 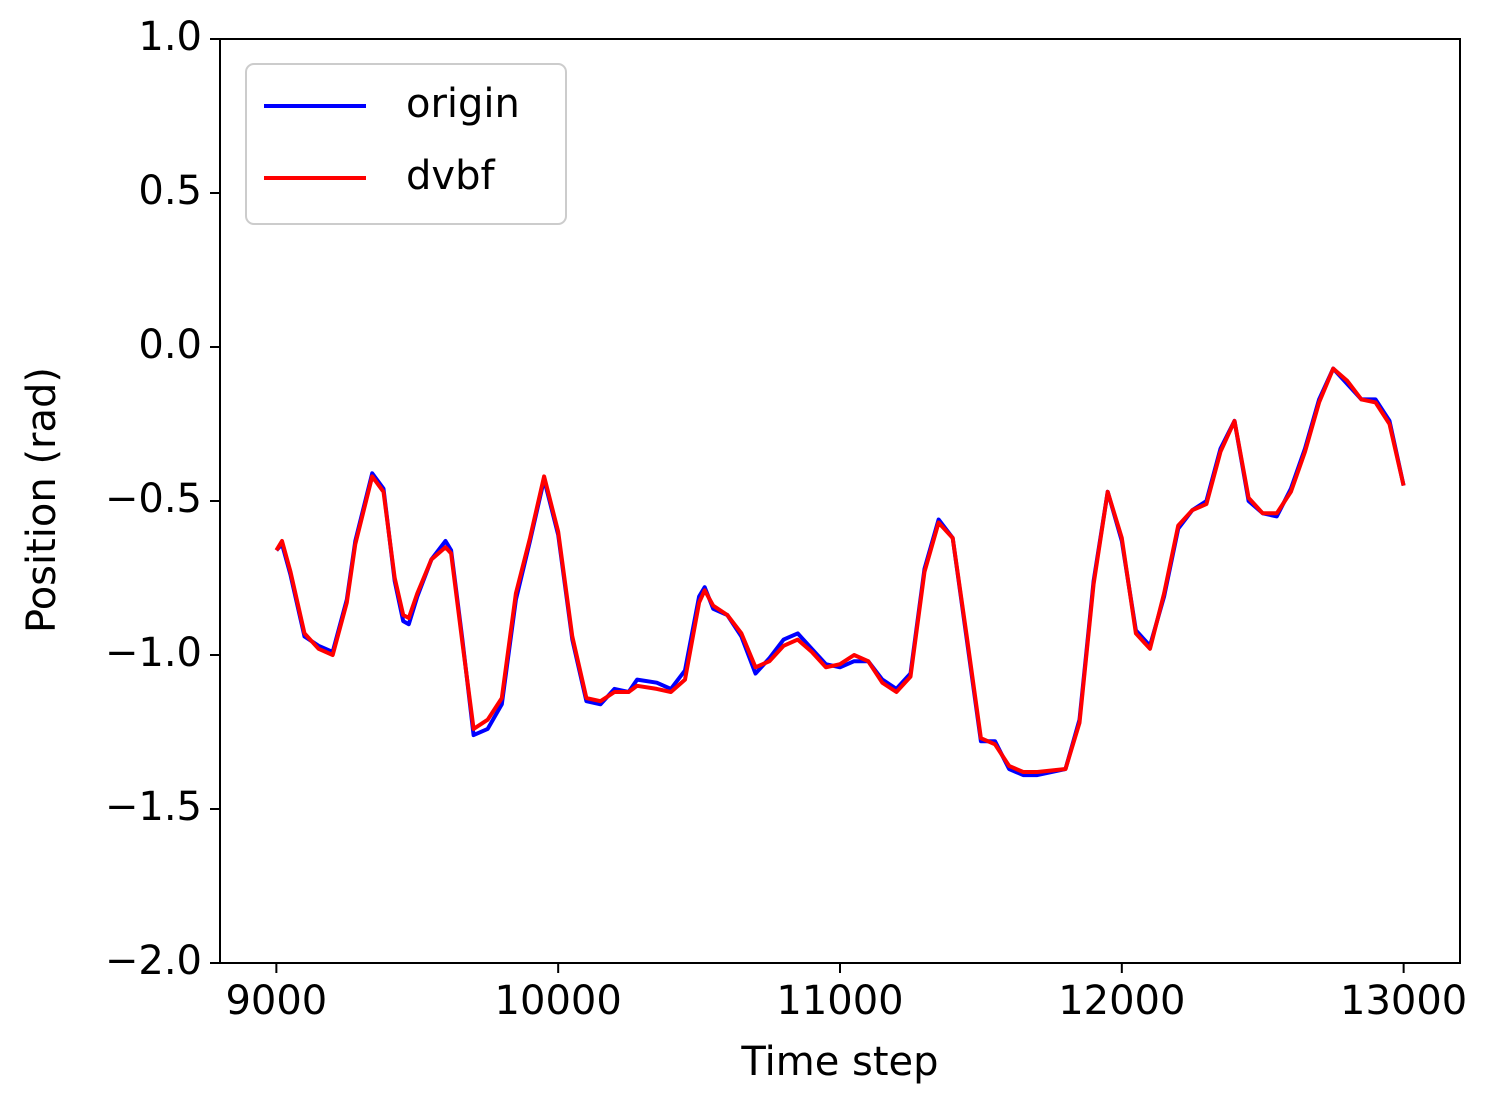 I want to click on x-tick-label: 9000, so click(x=276, y=1001).